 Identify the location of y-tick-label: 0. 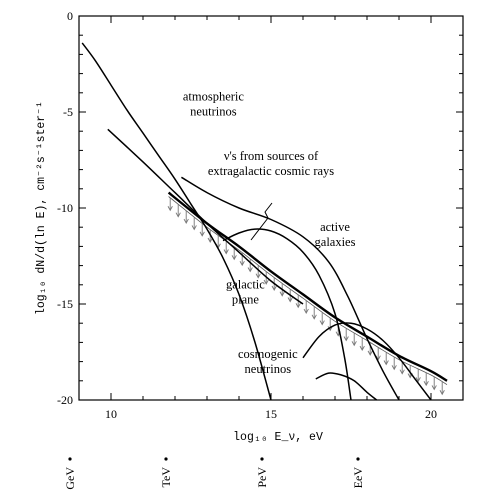
(70, 16).